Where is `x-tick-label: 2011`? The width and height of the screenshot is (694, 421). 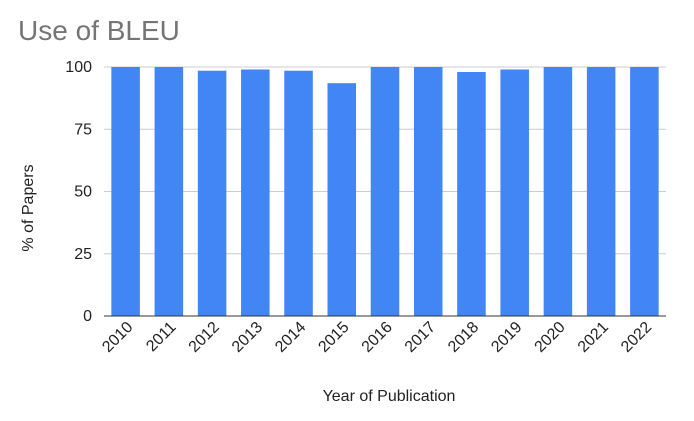
x-tick-label: 2011 is located at coordinates (161, 337).